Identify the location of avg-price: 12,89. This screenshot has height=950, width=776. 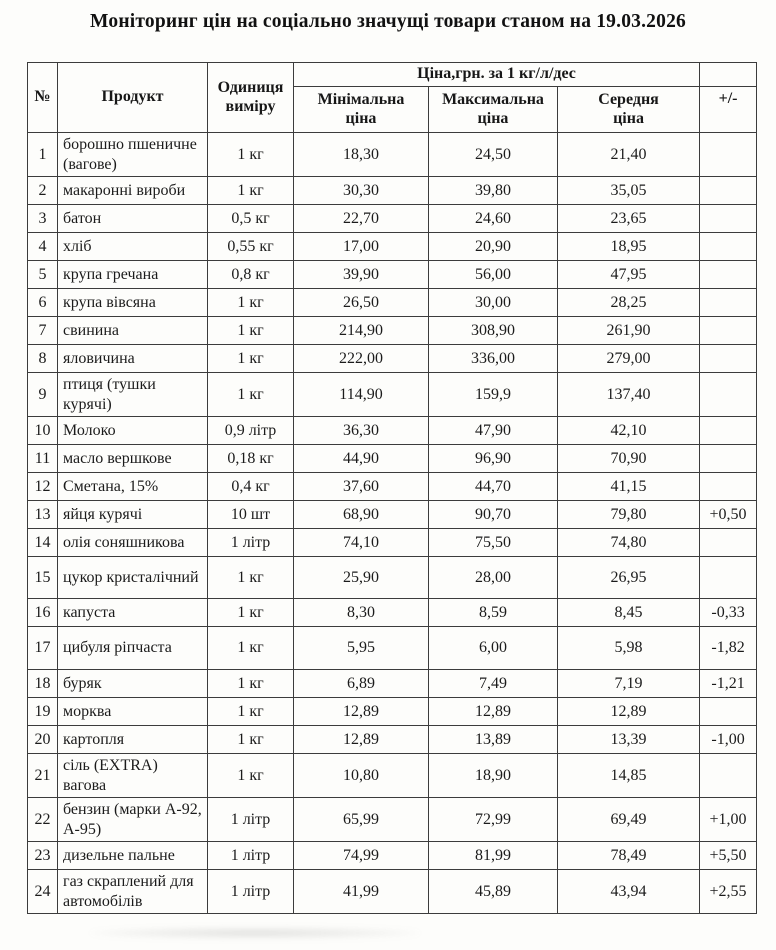
(628, 712).